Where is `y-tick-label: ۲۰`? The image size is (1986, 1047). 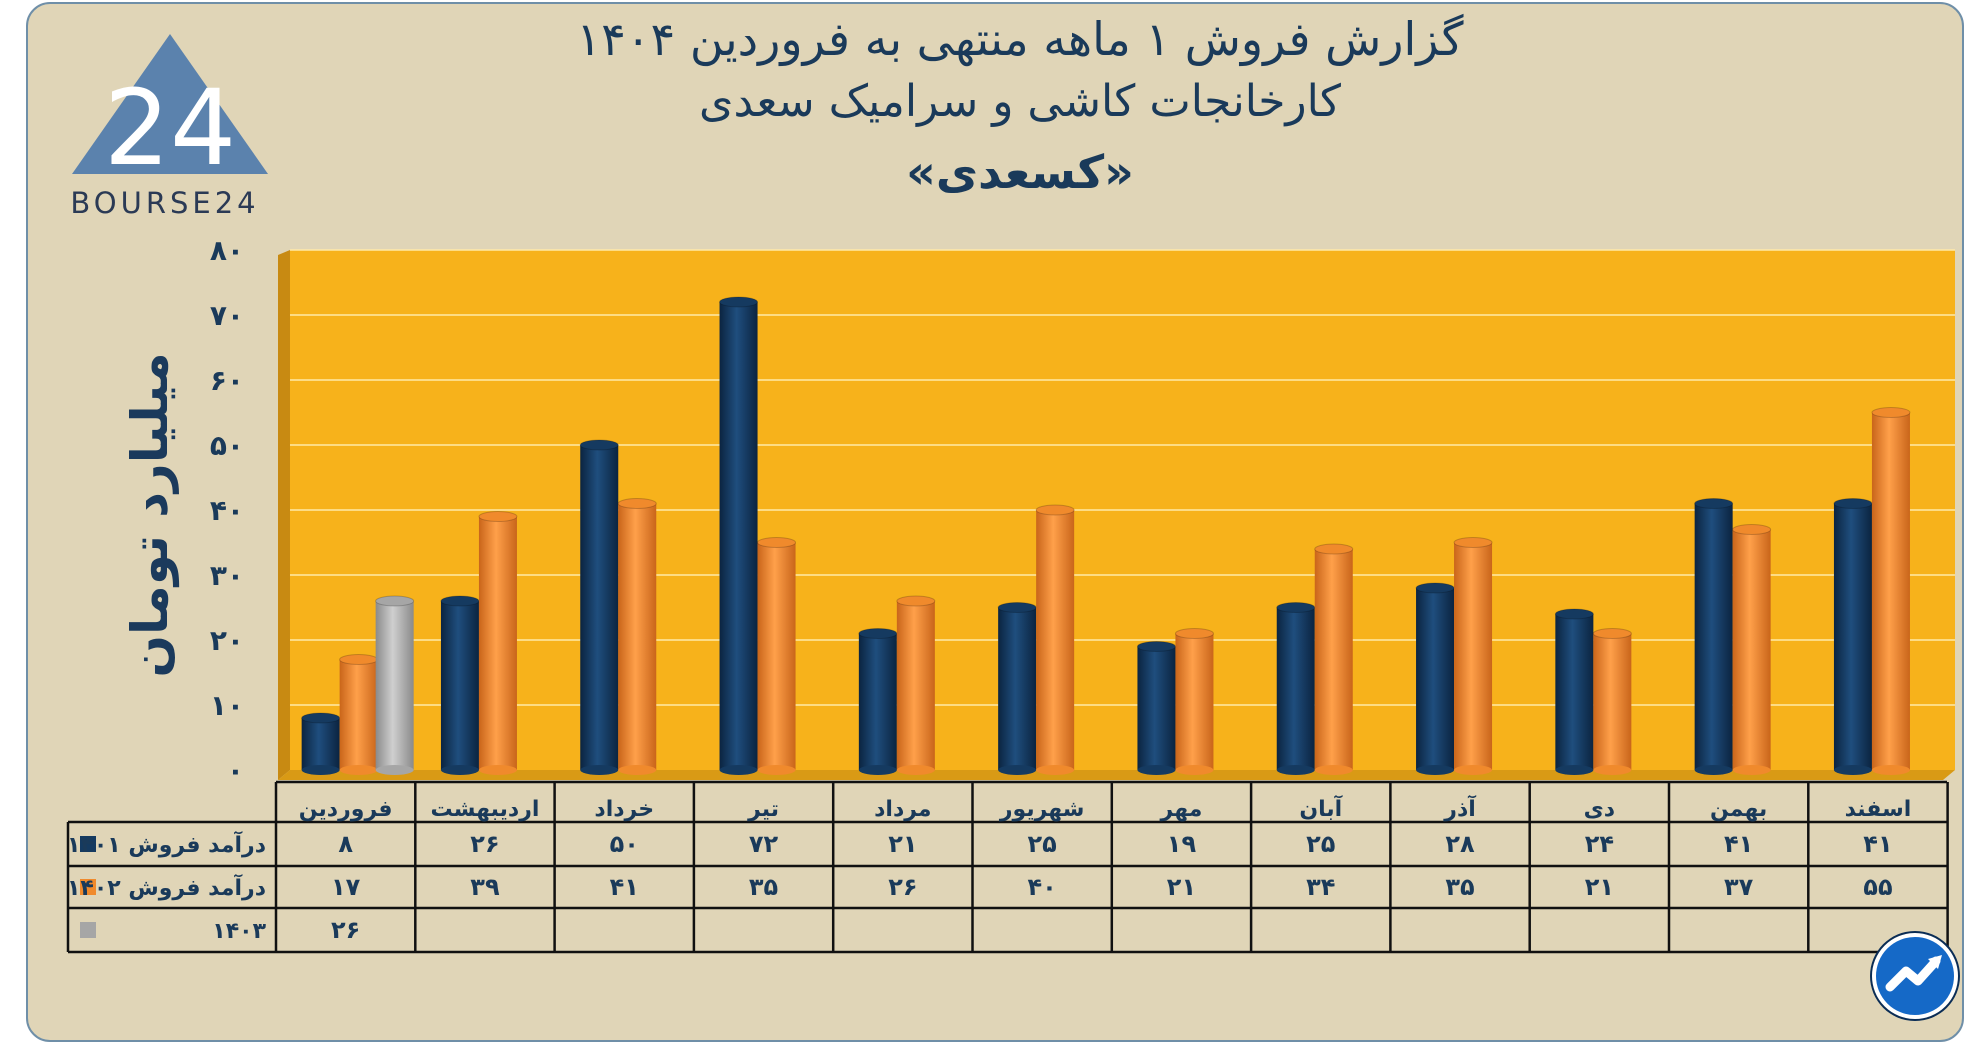 y-tick-label: ۲۰ is located at coordinates (227, 640).